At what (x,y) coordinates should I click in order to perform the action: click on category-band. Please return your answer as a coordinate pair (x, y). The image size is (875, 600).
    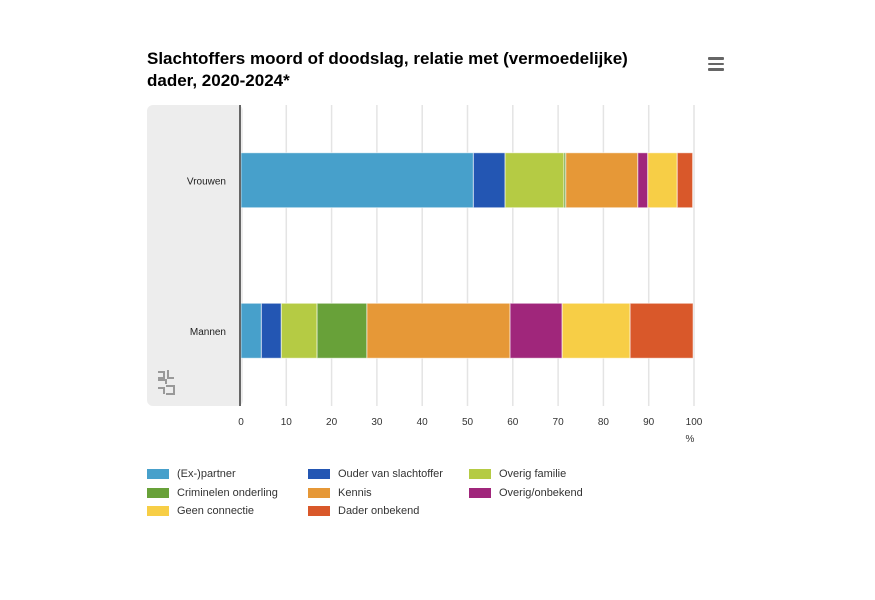
    Looking at the image, I should click on (195, 255).